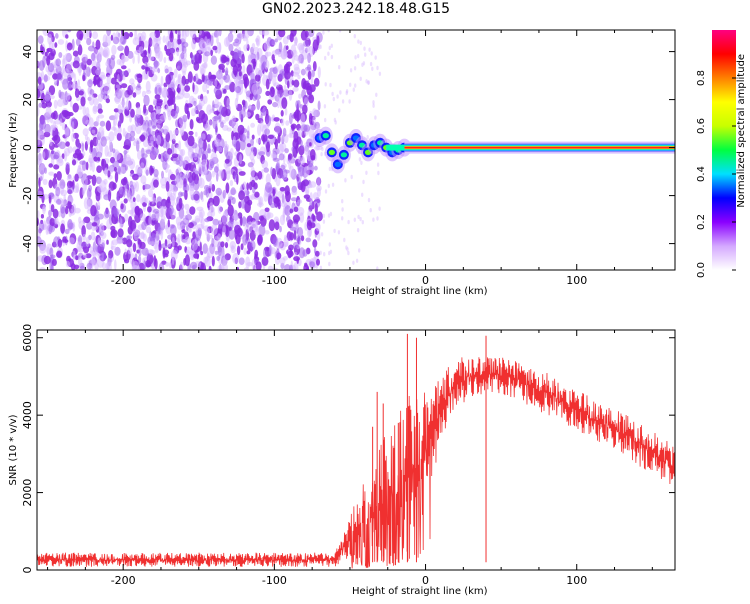 Image resolution: width=750 pixels, height=604 pixels. What do you see at coordinates (13, 150) in the screenshot?
I see `y-axis-label: Frequency (Hz)` at bounding box center [13, 150].